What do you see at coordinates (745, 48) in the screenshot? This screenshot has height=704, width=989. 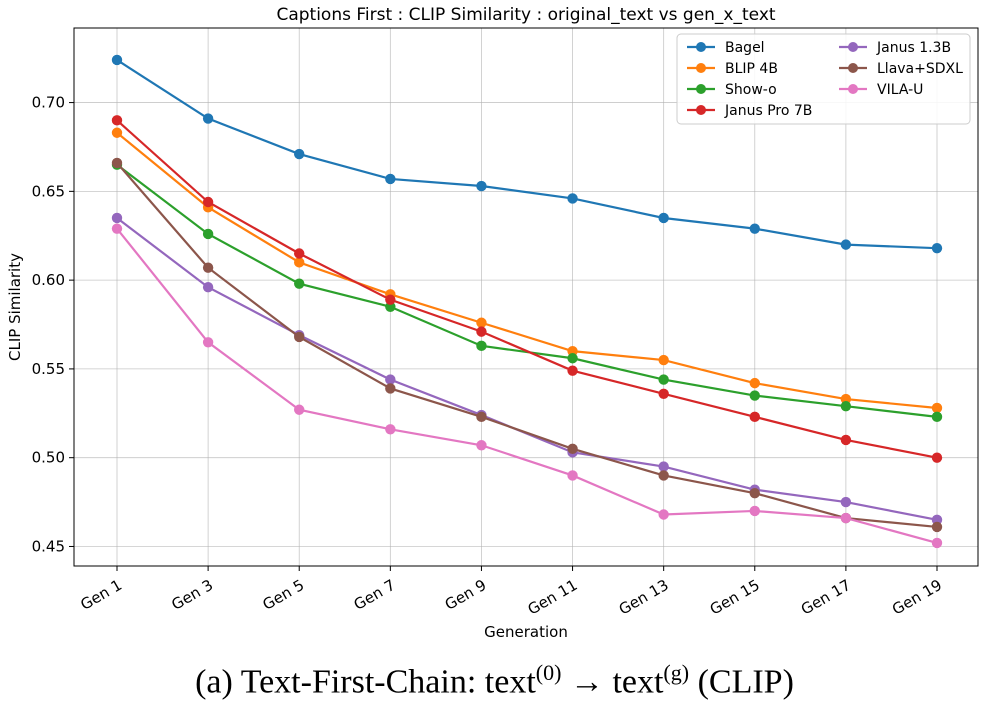 I see `legend-label-bagel: Bagel` at bounding box center [745, 48].